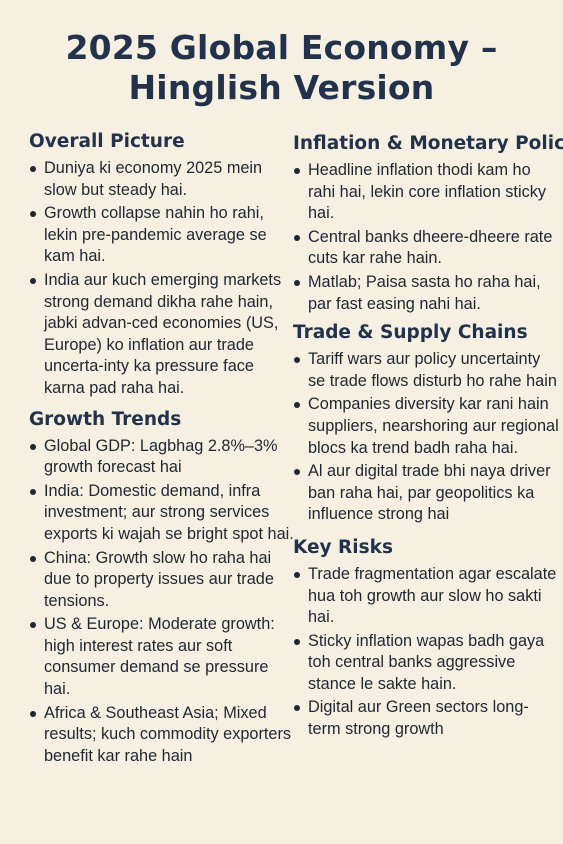  I want to click on title-line-1: 2025 Global Economy –, so click(281, 47).